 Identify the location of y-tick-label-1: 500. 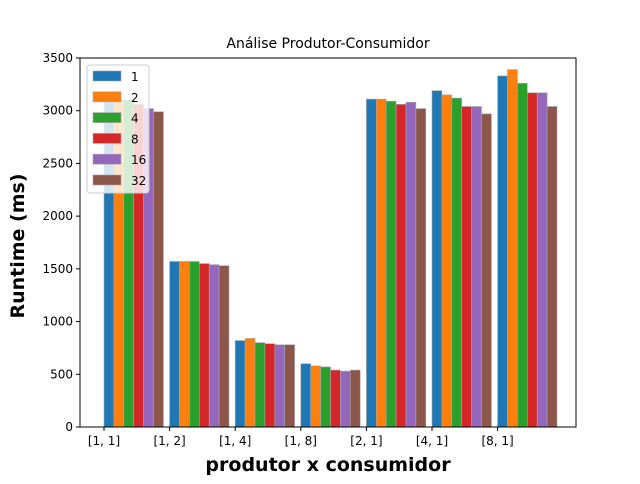
(61, 374).